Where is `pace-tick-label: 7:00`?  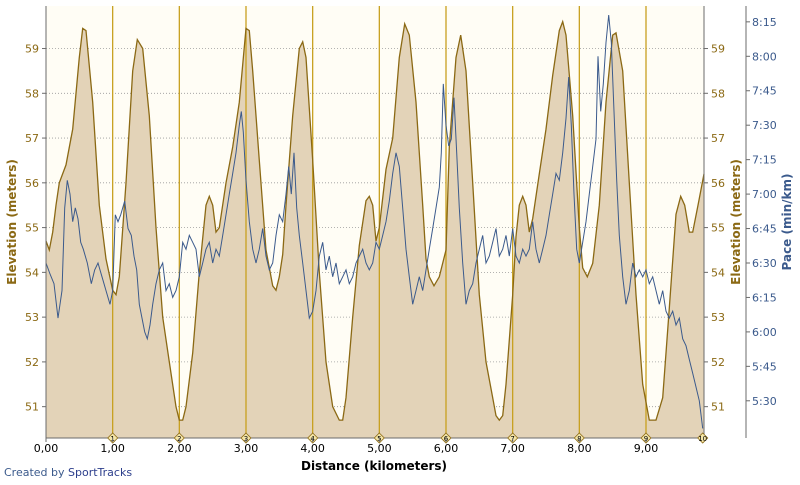 pace-tick-label: 7:00 is located at coordinates (764, 194).